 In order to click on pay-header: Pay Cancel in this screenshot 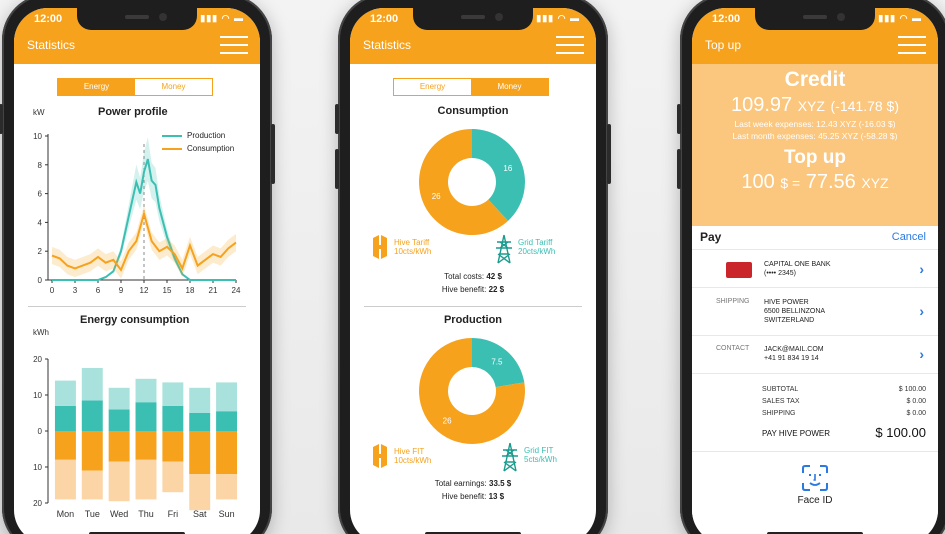, I will do `click(815, 238)`.